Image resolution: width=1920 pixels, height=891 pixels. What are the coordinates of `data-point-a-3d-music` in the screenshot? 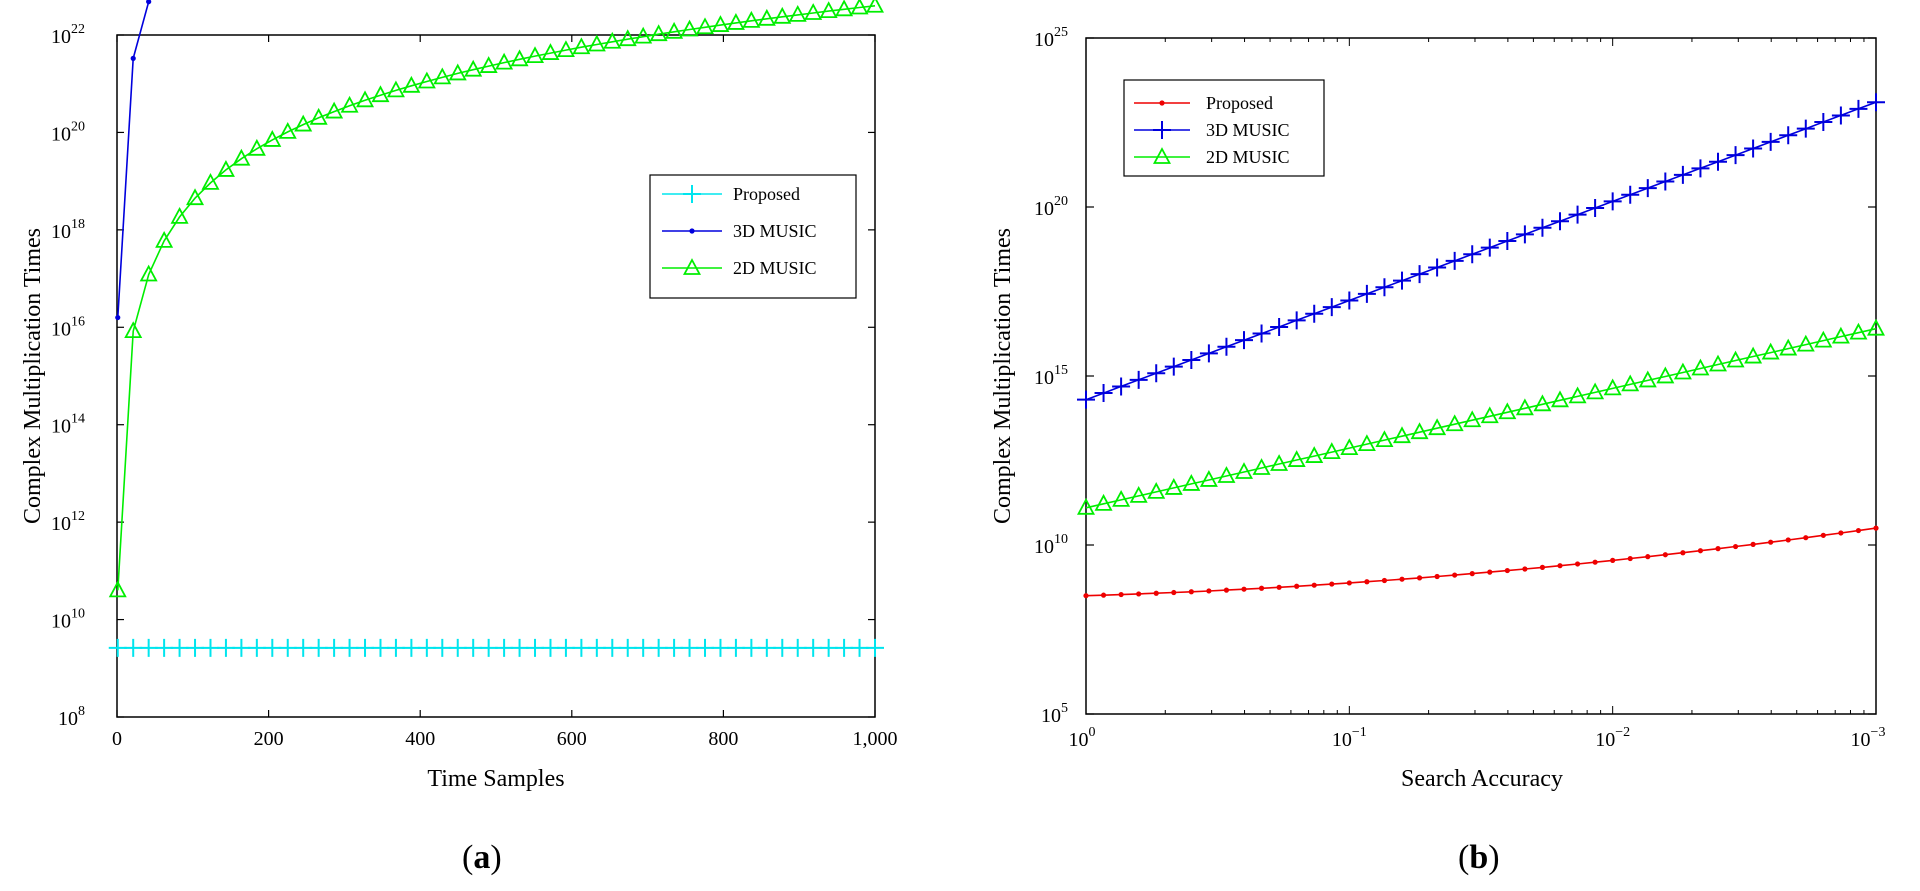 It's located at (133, 58).